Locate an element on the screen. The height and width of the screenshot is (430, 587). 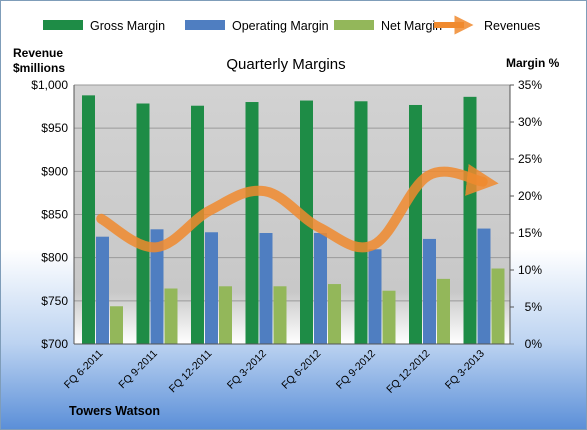
y-left-title-line1: Revenue is located at coordinates (38, 53).